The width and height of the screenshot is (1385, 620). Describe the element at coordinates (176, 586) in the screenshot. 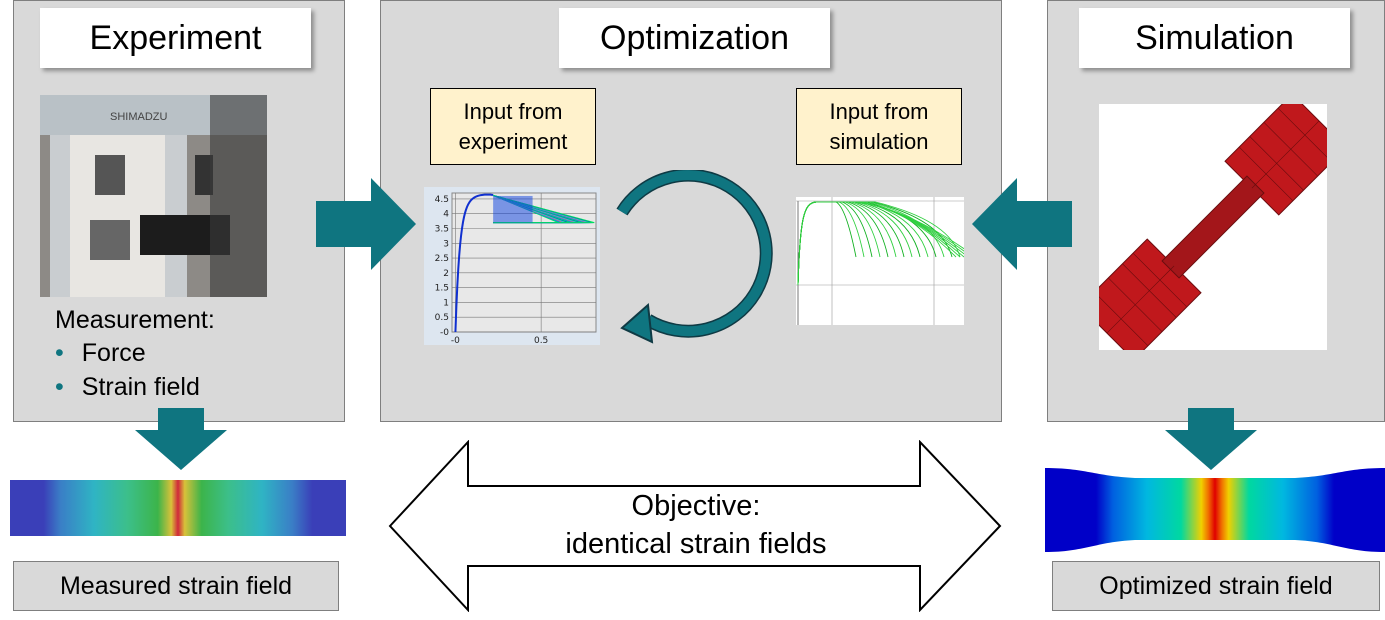

I see `measured-strain-field-label: Measured strain field` at that location.